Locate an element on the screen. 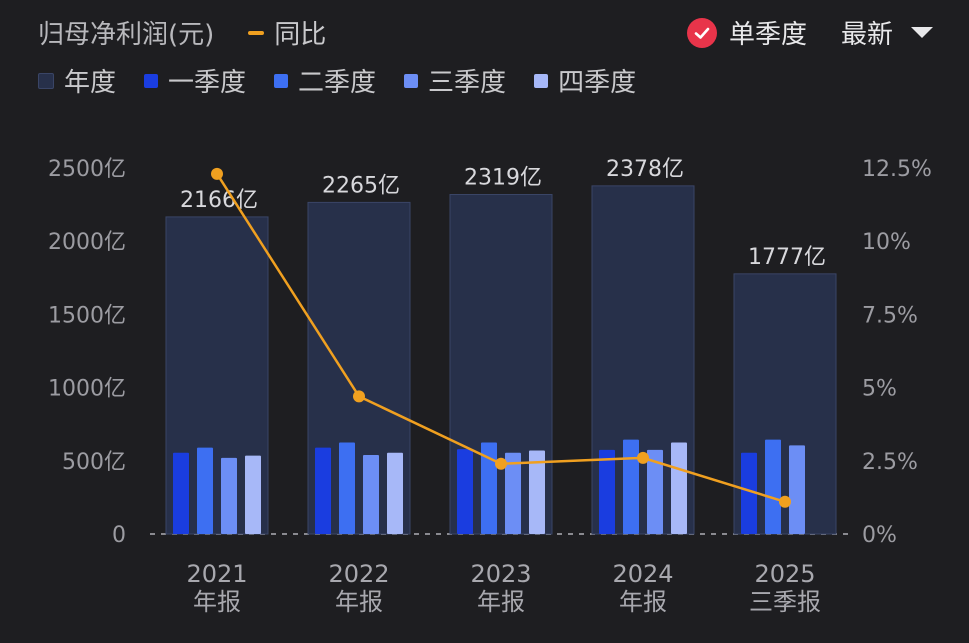  title-row: 归母净利润(元) 同比 is located at coordinates (182, 32).